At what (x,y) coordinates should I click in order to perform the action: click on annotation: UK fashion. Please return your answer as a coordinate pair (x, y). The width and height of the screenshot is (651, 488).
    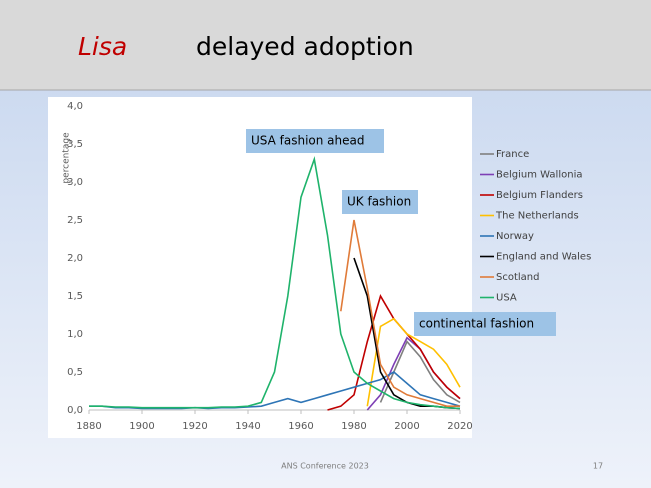
    Looking at the image, I should click on (379, 202).